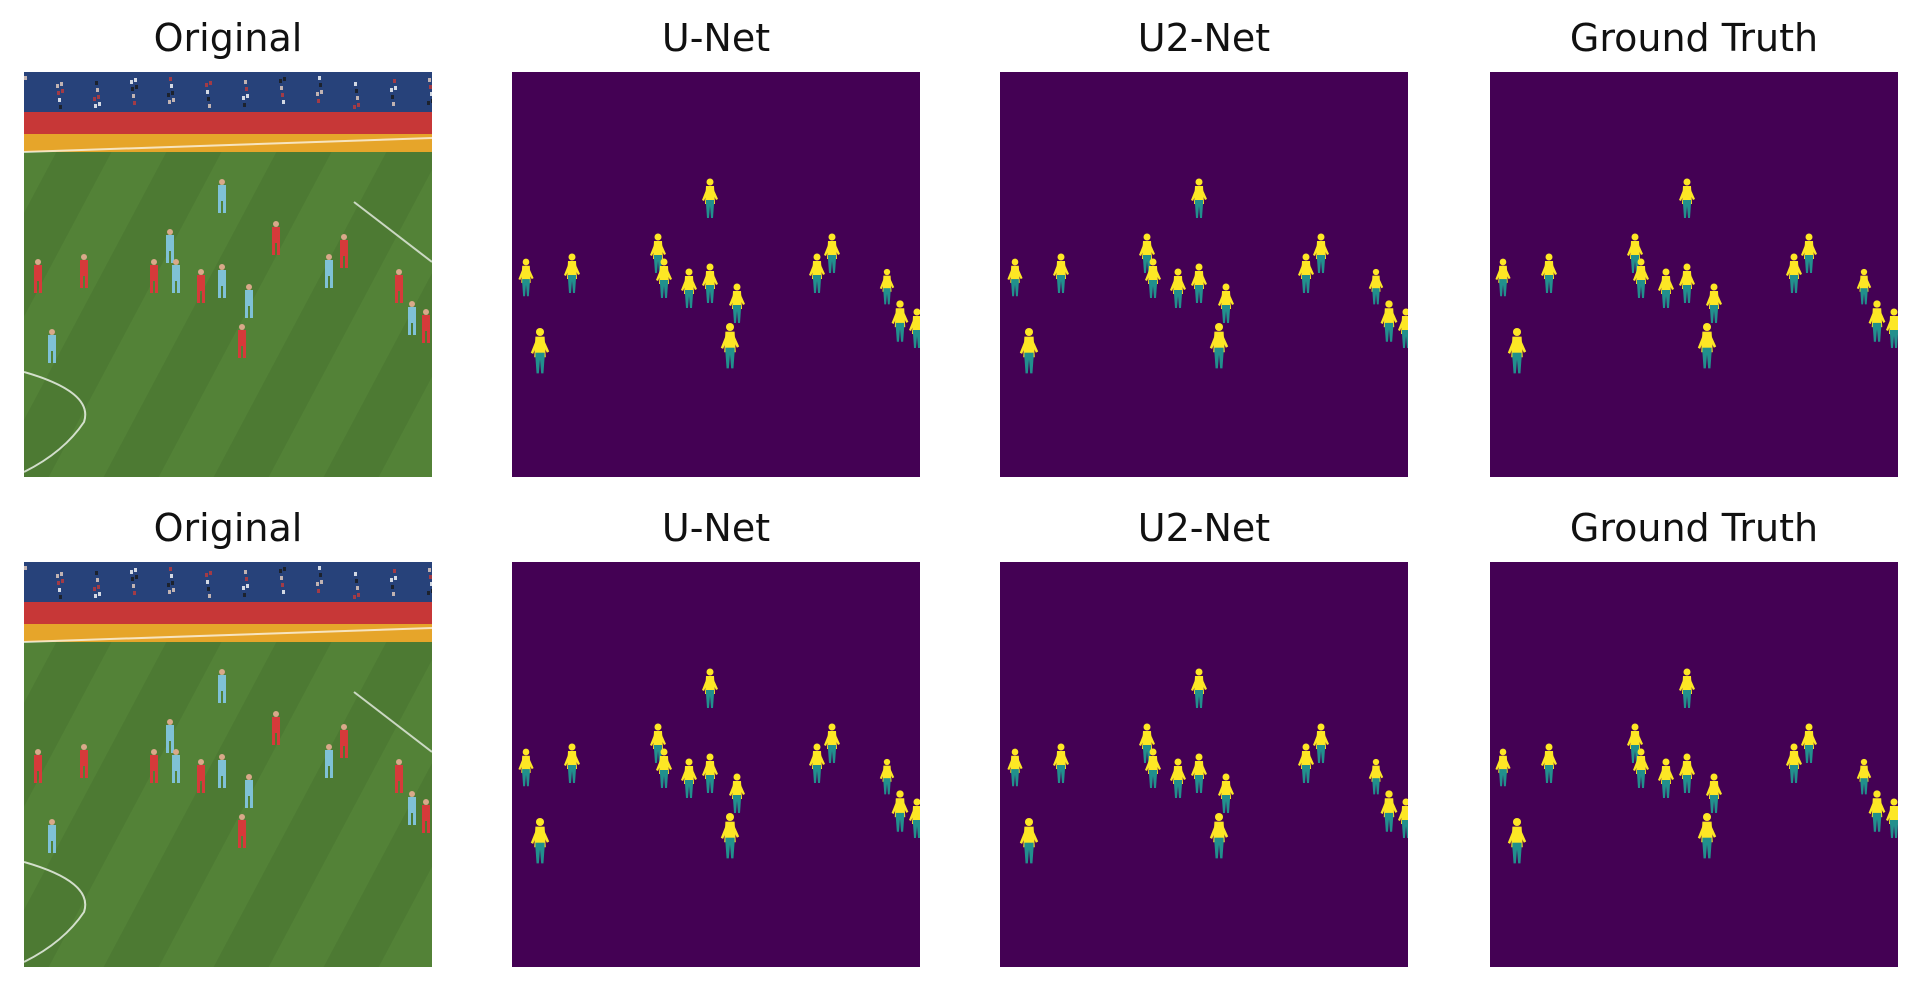 The width and height of the screenshot is (1920, 993). I want to click on panel-title-ground-truth-2: Ground Truth, so click(1694, 528).